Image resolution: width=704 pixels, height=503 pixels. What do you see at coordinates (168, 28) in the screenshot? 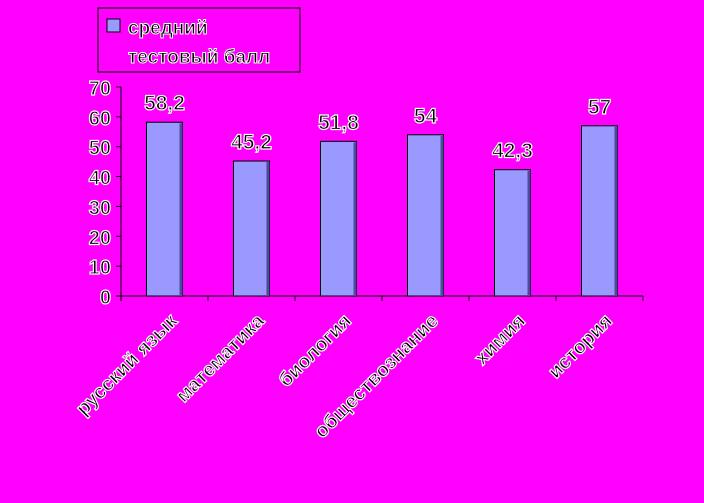
I see `legend-label-line-1: средний` at bounding box center [168, 28].